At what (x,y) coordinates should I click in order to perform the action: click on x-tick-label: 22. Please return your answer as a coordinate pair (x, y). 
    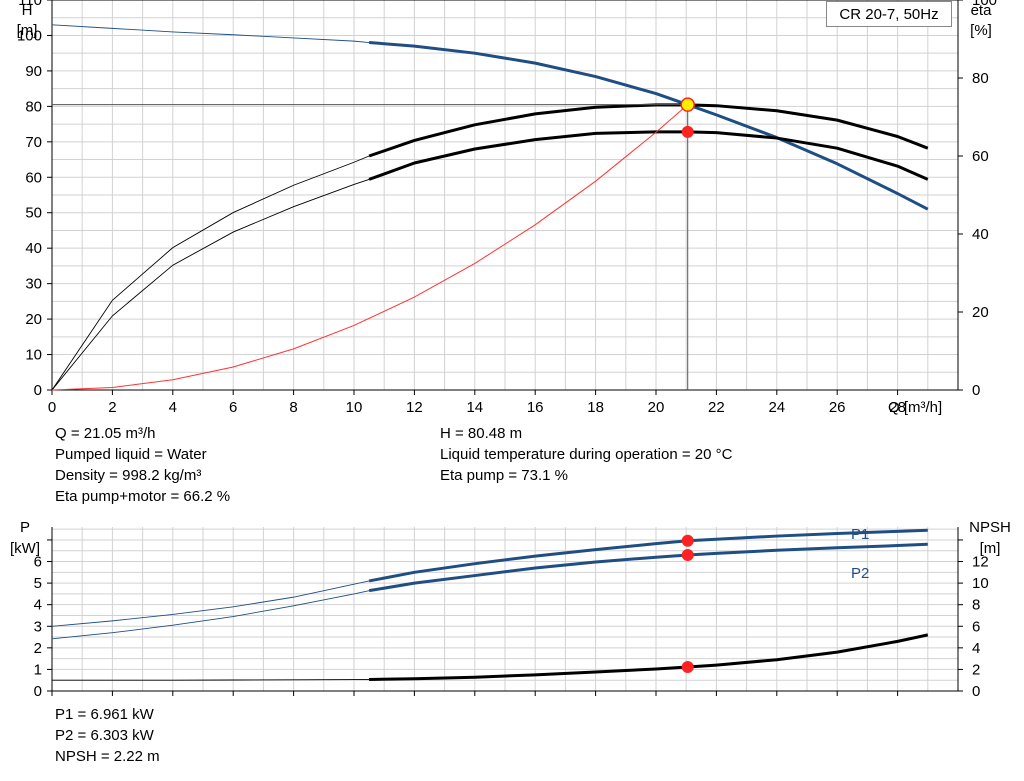
    Looking at the image, I should click on (716, 407).